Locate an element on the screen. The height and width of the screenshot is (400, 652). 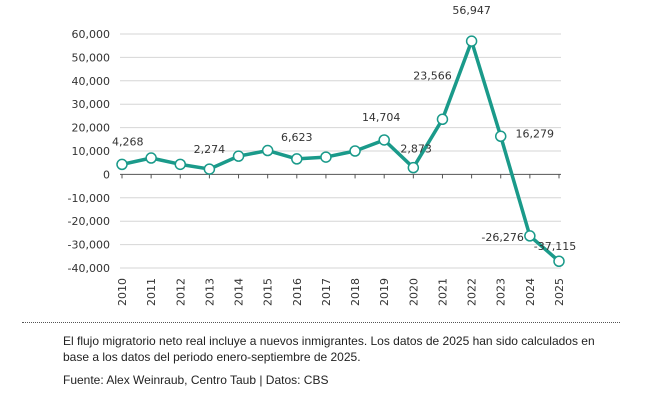
y-tick-label: 40,000 is located at coordinates (91, 81).